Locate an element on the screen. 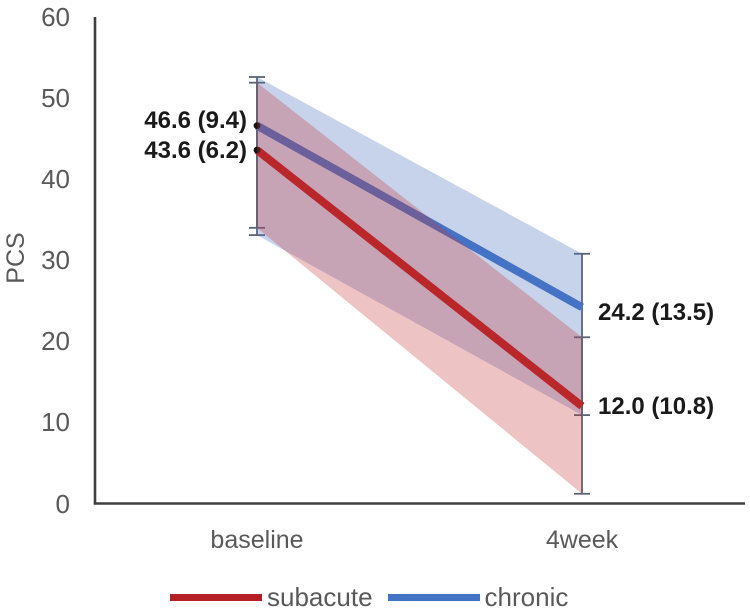  y-tick-10: 10 is located at coordinates (55, 422).